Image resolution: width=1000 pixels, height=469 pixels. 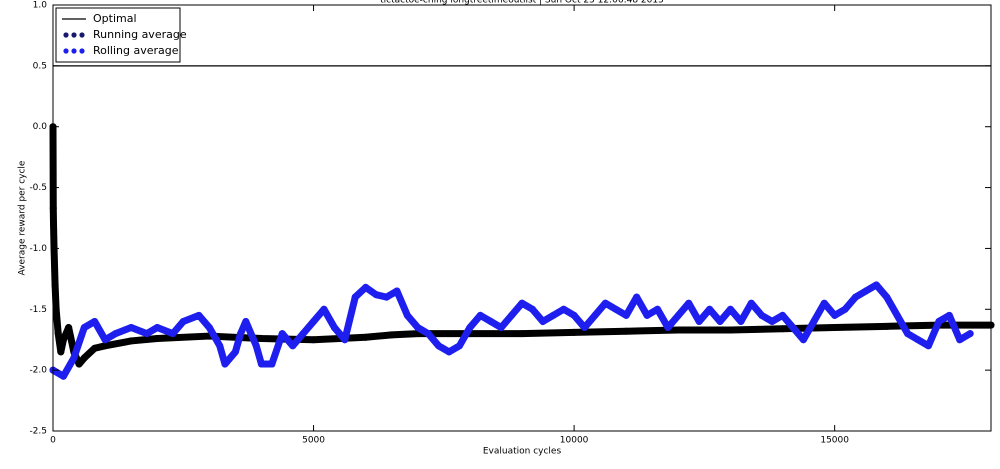 What do you see at coordinates (23, 217) in the screenshot?
I see `y-axis-label: Average reward per cycle` at bounding box center [23, 217].